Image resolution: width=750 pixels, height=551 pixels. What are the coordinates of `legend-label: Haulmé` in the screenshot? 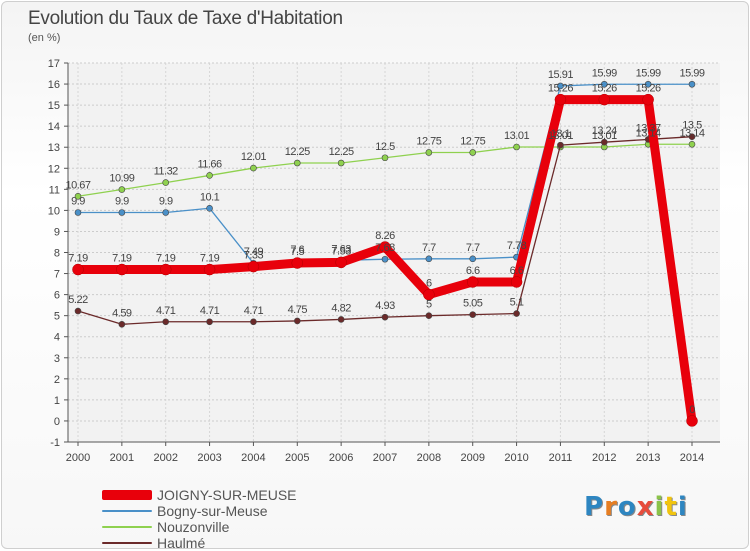 It's located at (181, 543).